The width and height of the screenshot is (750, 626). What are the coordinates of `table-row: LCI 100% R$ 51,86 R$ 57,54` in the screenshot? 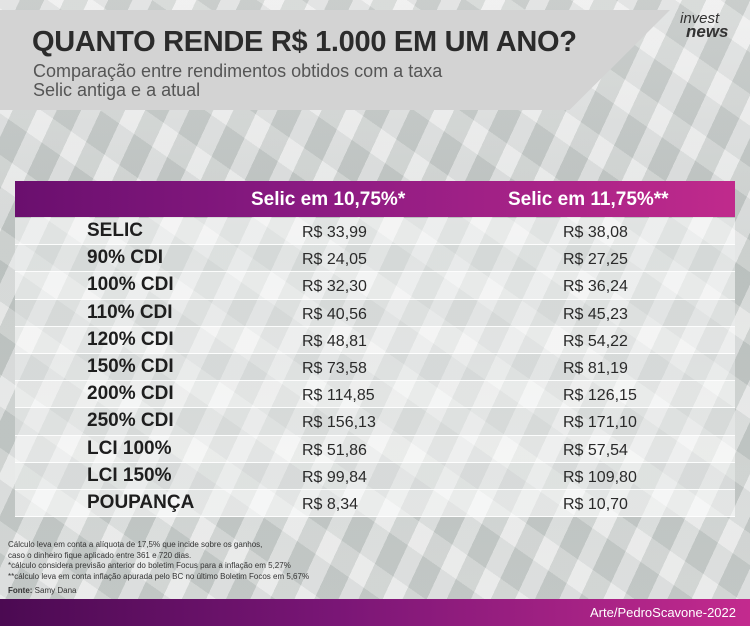 It's located at (375, 449).